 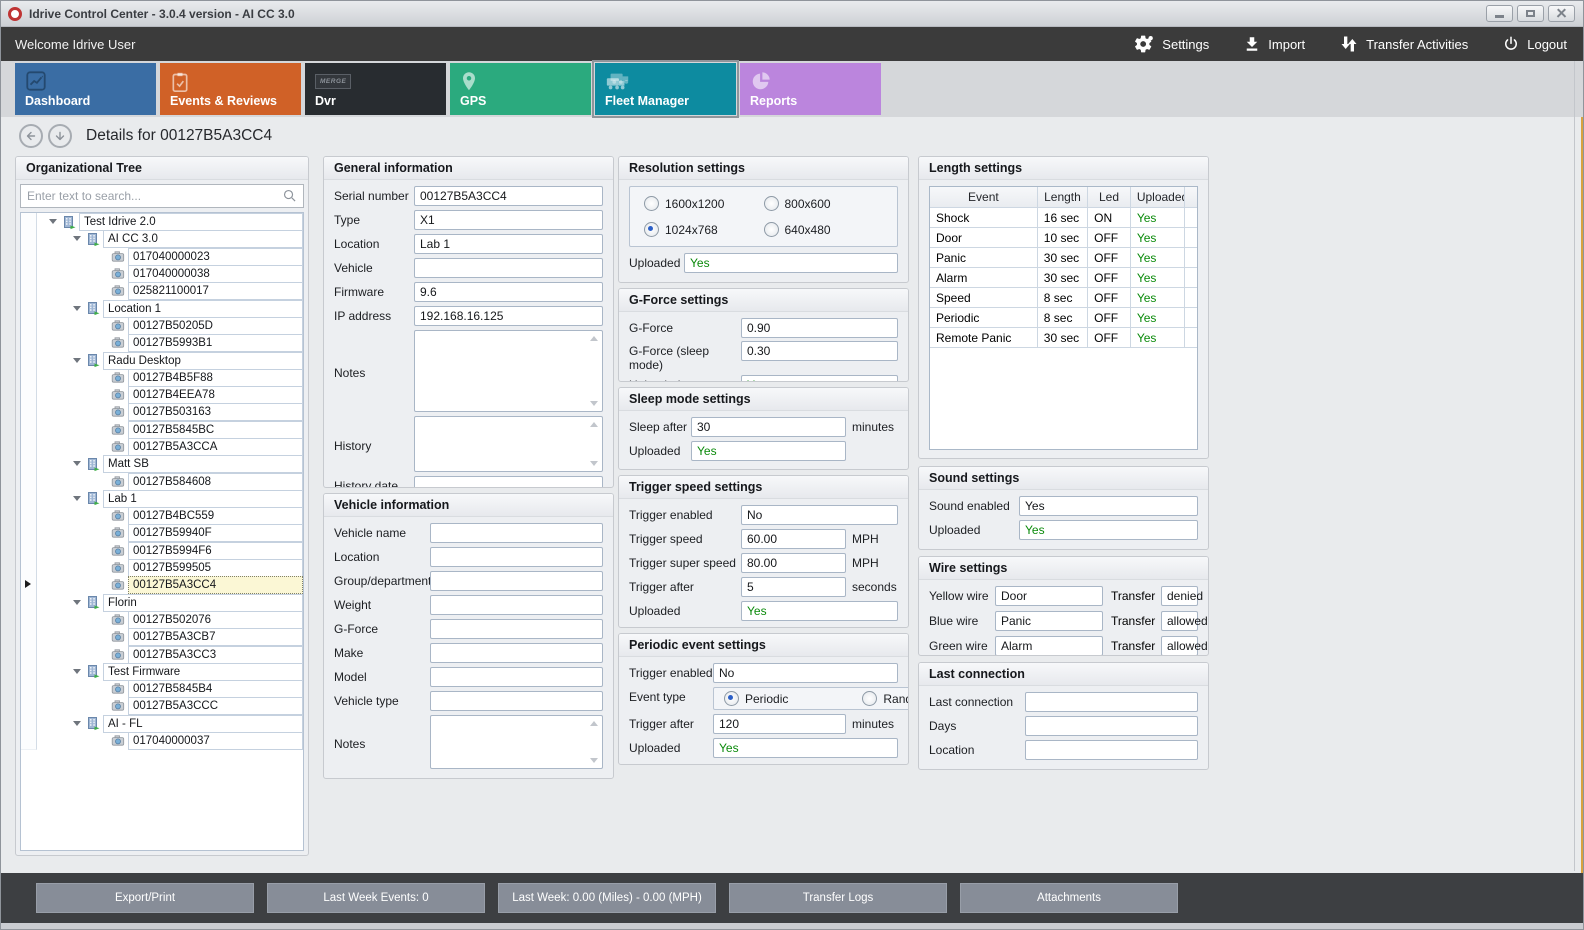 I want to click on trigger-uploaded-field: Yes, so click(x=819, y=611).